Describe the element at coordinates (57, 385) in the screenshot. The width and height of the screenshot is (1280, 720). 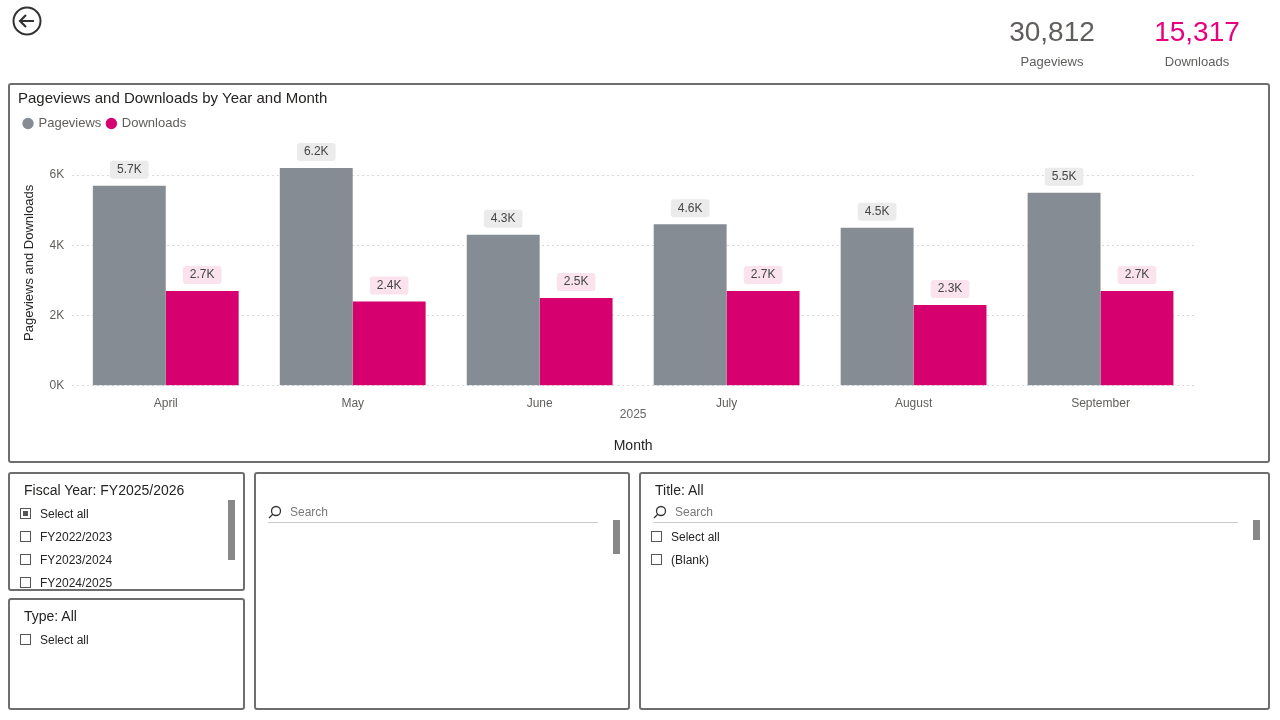
I see `y-tick-label: 0K` at that location.